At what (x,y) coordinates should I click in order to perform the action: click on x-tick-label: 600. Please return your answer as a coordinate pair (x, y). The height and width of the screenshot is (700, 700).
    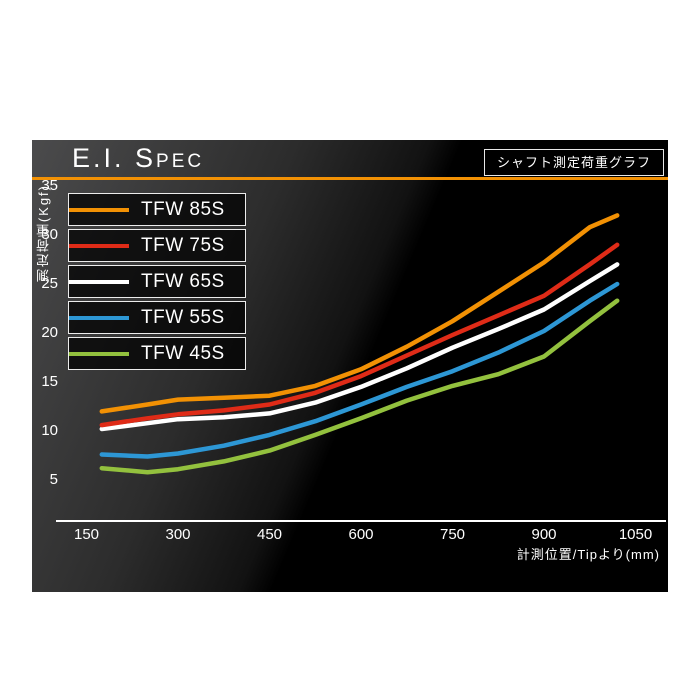
    Looking at the image, I should click on (361, 534).